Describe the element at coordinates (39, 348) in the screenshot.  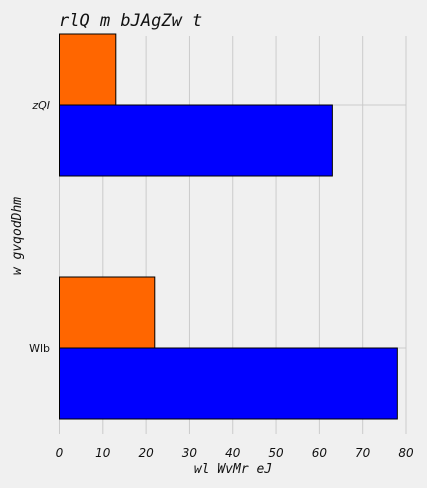
I see `y-tick-label: Wlb` at that location.